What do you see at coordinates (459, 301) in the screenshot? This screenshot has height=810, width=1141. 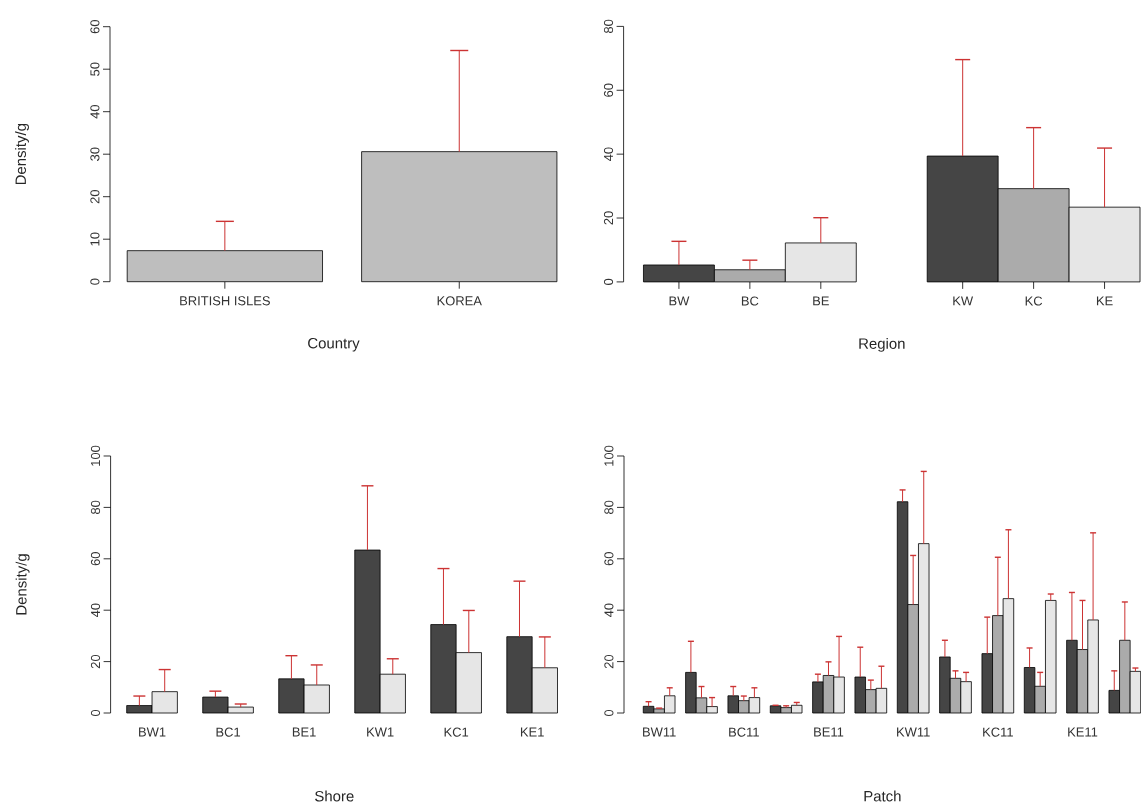 I see `x-tick-label: KOREA` at bounding box center [459, 301].